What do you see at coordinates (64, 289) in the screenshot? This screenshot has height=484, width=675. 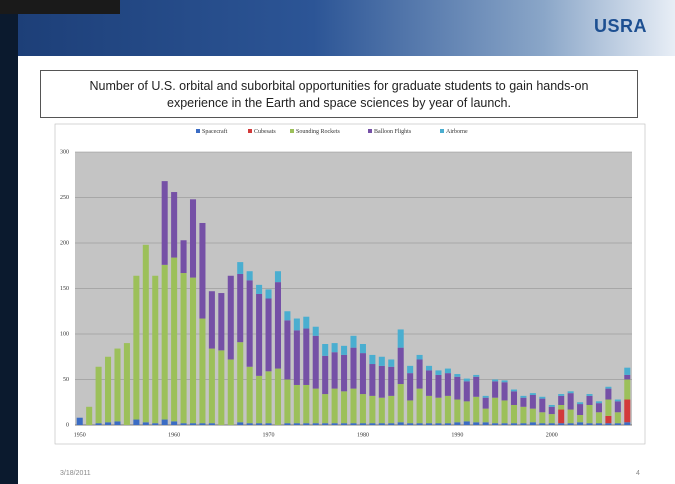 I see `y-tick-label: 150` at bounding box center [64, 289].